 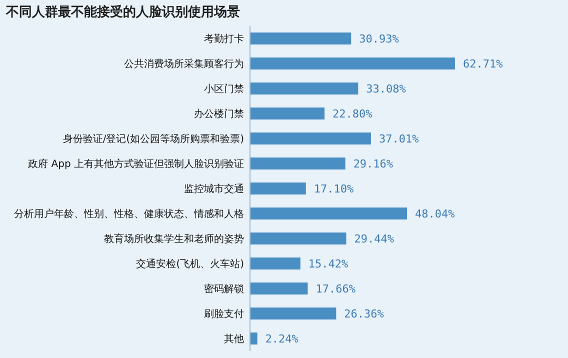 What do you see at coordinates (328, 263) in the screenshot?
I see `data-label: 15.42%` at bounding box center [328, 263].